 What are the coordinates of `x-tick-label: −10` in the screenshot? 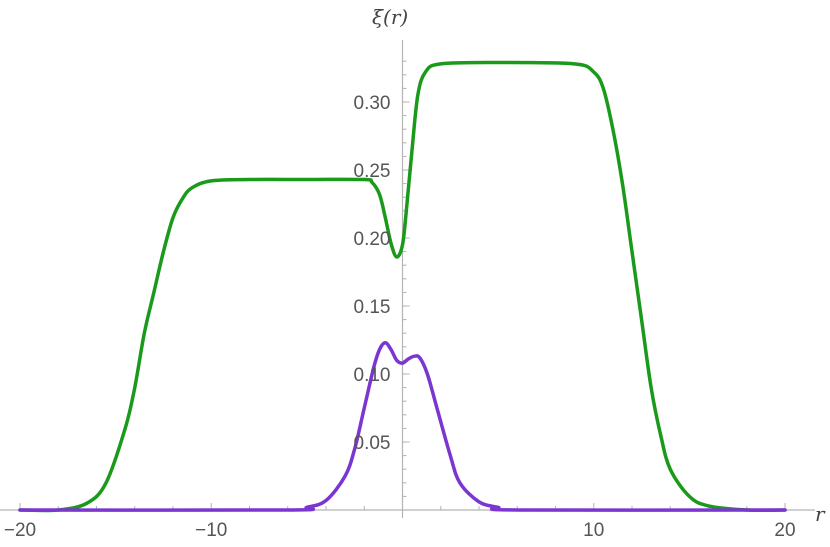 It's located at (211, 530).